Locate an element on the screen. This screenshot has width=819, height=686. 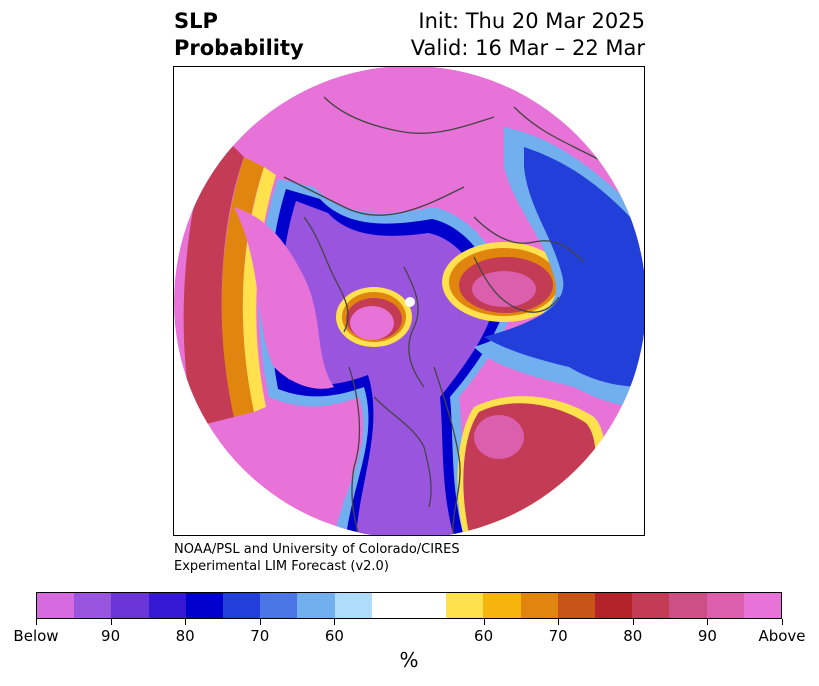
colorbar-tick-label: Above is located at coordinates (782, 636).